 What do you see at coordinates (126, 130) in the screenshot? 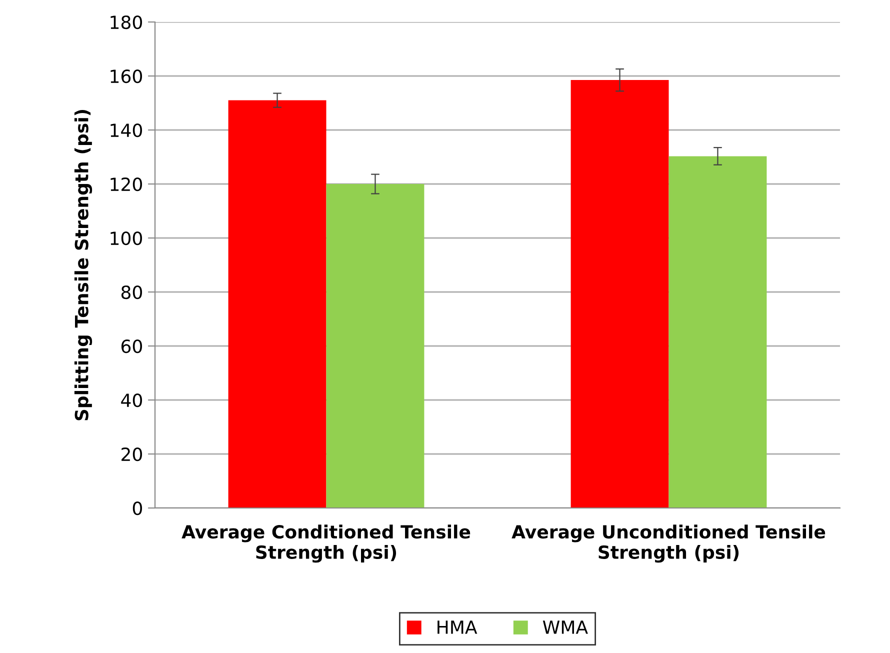
I see `y-tick-label: 140` at bounding box center [126, 130].